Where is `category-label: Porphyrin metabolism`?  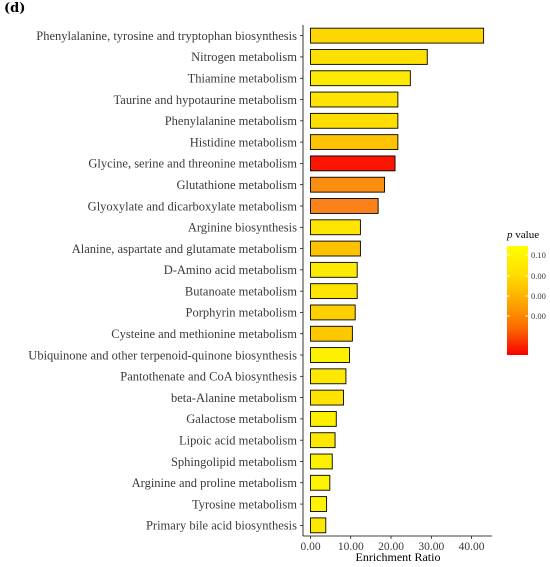
category-label: Porphyrin metabolism is located at coordinates (242, 313).